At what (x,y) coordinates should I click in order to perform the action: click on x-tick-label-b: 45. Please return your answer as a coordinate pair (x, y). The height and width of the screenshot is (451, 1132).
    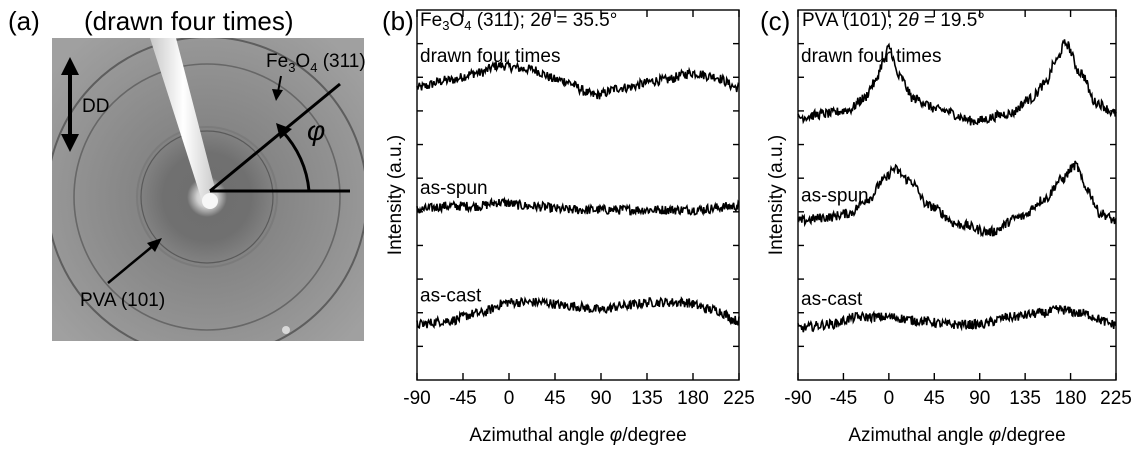
    Looking at the image, I should click on (554, 398).